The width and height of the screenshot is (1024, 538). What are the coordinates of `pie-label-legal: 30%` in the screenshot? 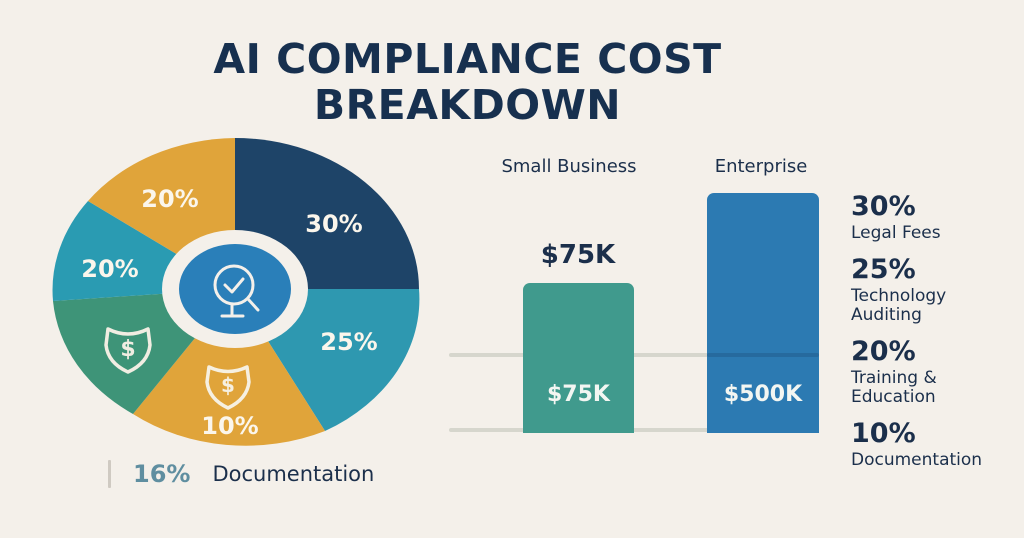 It's located at (334, 224).